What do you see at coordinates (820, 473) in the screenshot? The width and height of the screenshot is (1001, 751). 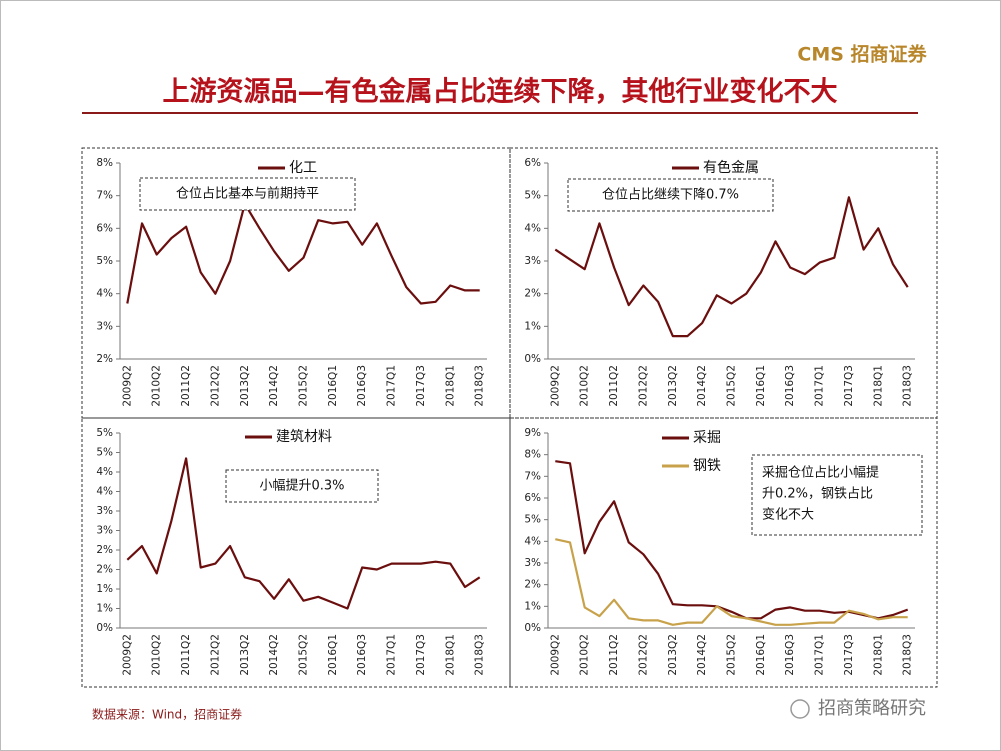 I see `annotation: 采掘仓位占比小幅提` at bounding box center [820, 473].